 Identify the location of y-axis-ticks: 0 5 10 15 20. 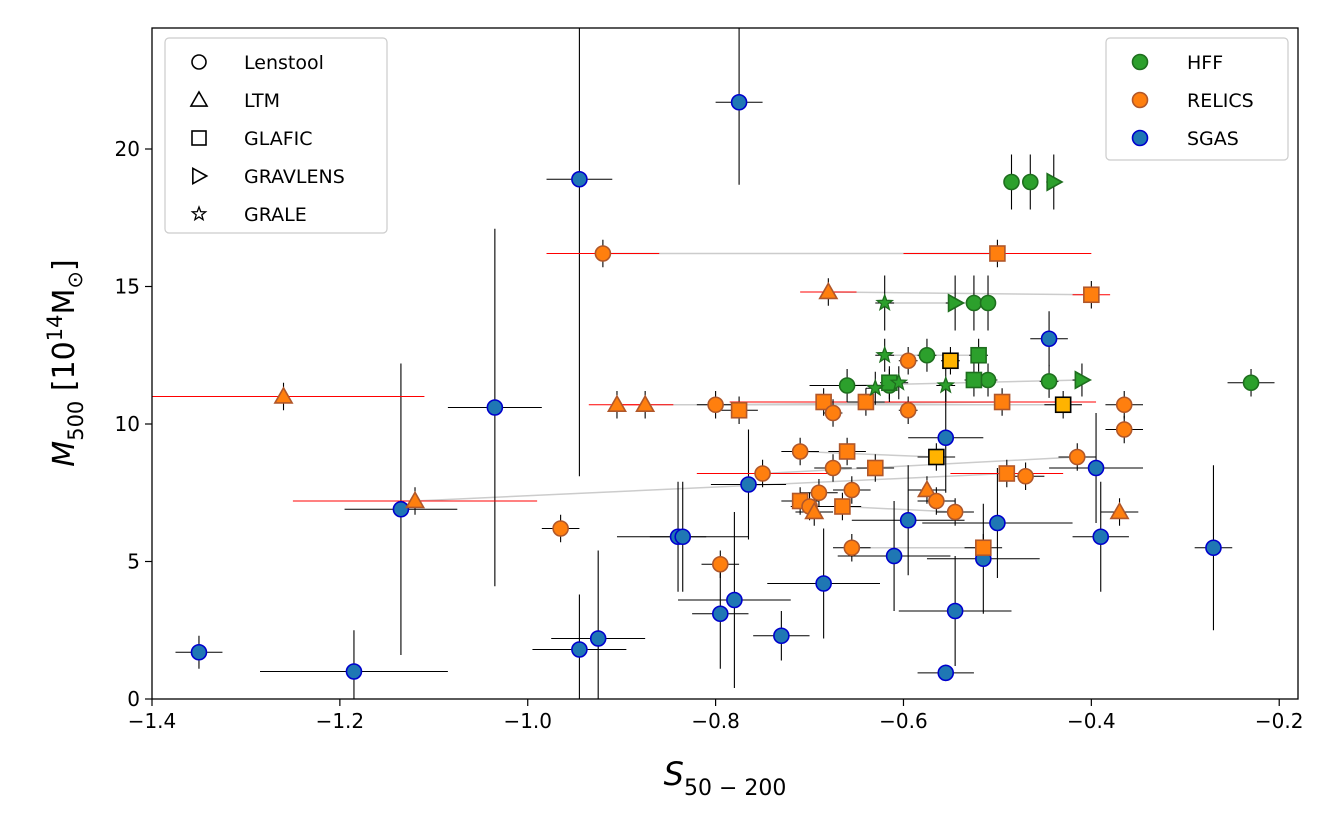
(133, 424).